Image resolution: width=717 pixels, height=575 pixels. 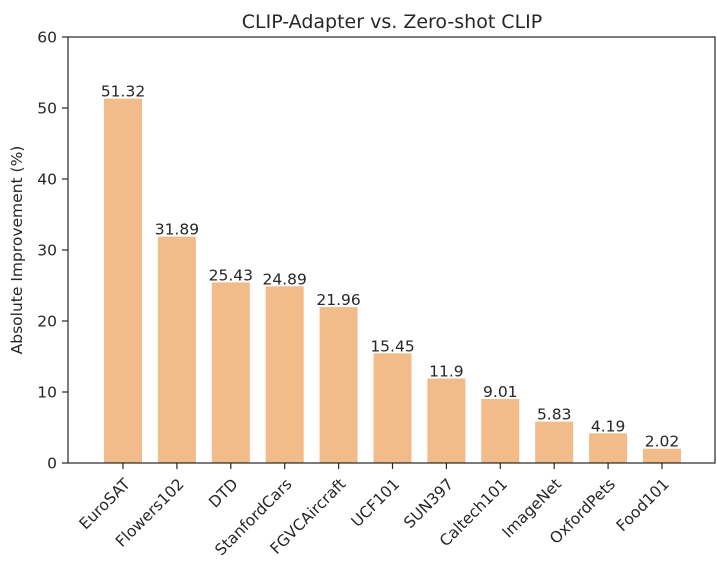 I want to click on data-label: 5.83, so click(x=554, y=415).